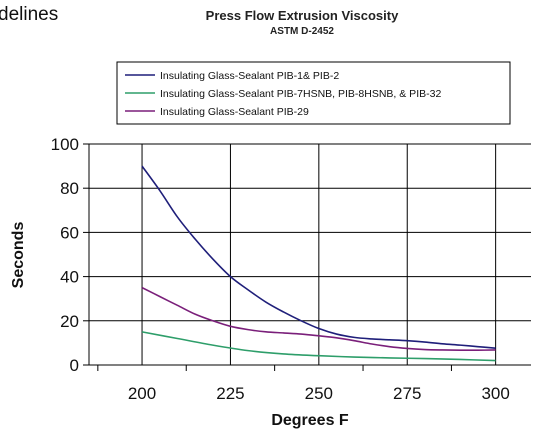 The width and height of the screenshot is (542, 429). What do you see at coordinates (29, 14) in the screenshot?
I see `page-fragment-text: delines` at bounding box center [29, 14].